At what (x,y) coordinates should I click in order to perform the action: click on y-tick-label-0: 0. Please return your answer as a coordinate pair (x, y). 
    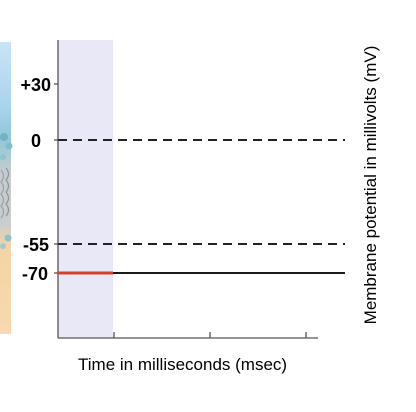
    Looking at the image, I should click on (36, 141).